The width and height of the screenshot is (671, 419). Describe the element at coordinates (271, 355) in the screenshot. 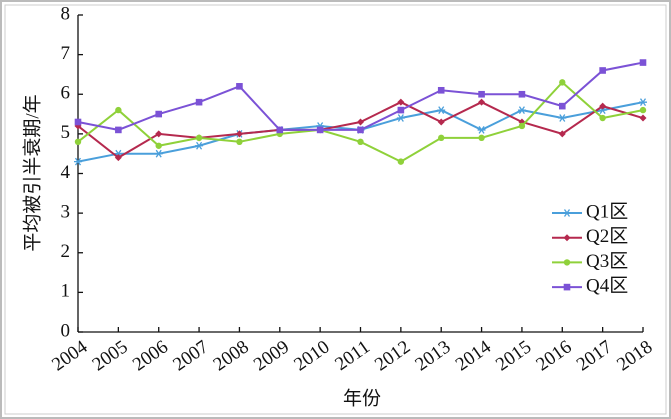

I see `x-tick-label: 2009` at that location.